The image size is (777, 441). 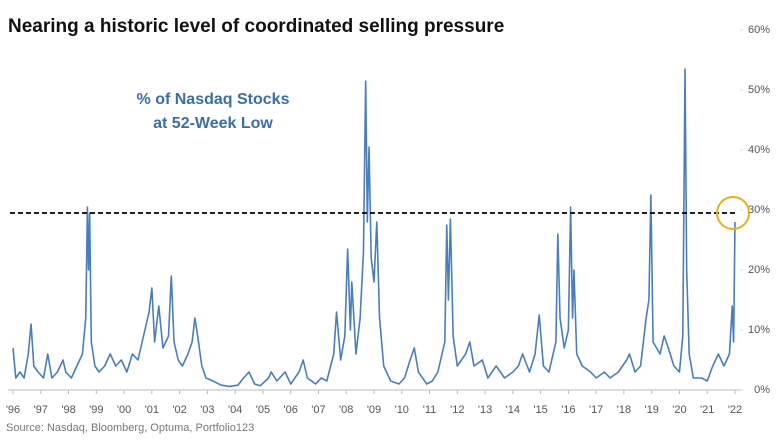 What do you see at coordinates (291, 410) in the screenshot?
I see `x-tick-label: '06` at bounding box center [291, 410].